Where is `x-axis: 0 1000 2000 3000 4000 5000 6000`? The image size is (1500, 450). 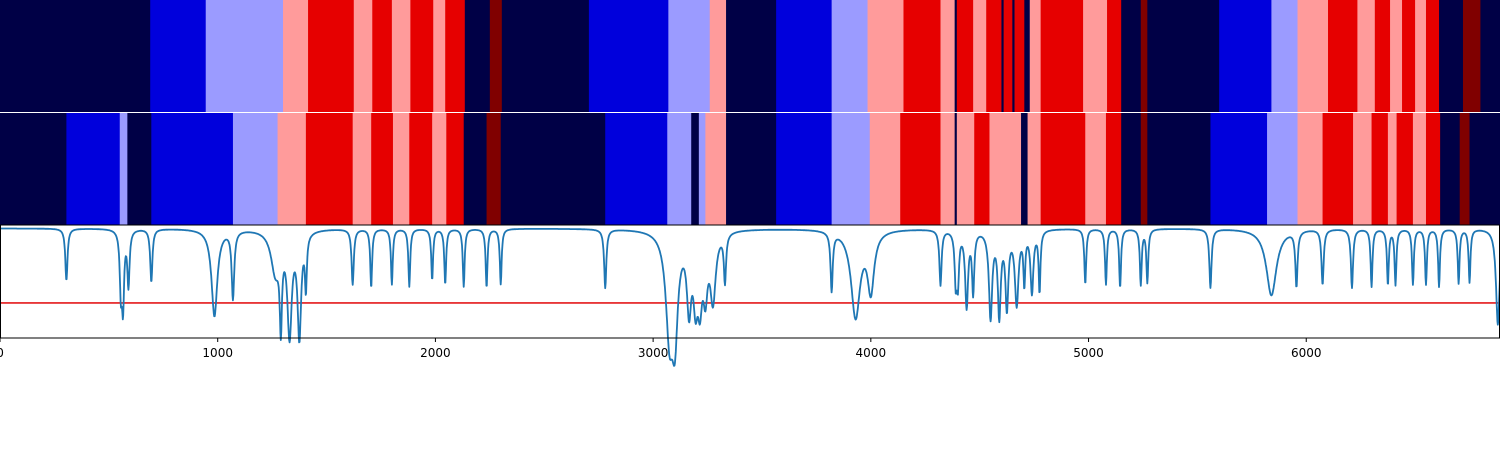 x-axis: 0 1000 2000 3000 4000 5000 6000 is located at coordinates (661, 349).